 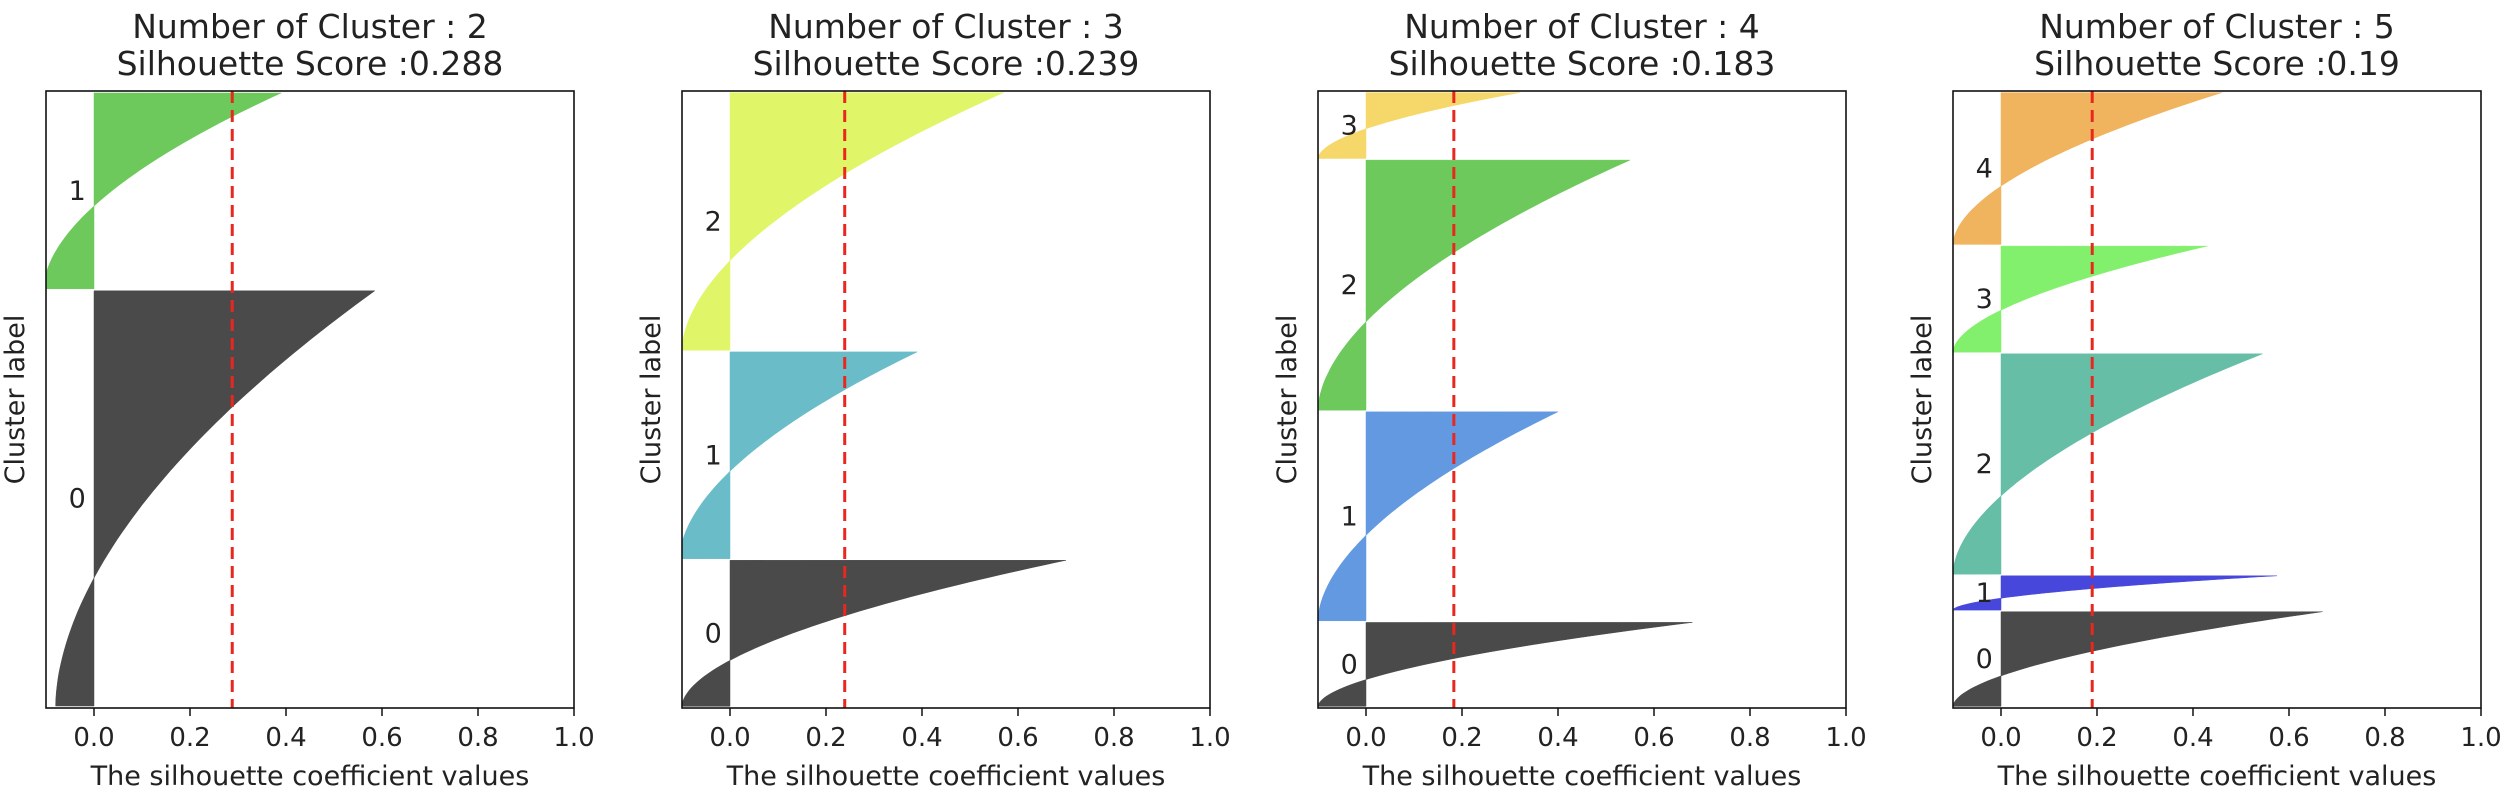 What do you see at coordinates (1582, 63) in the screenshot?
I see `chart-subtitle: Silhouette Score :0.183` at bounding box center [1582, 63].